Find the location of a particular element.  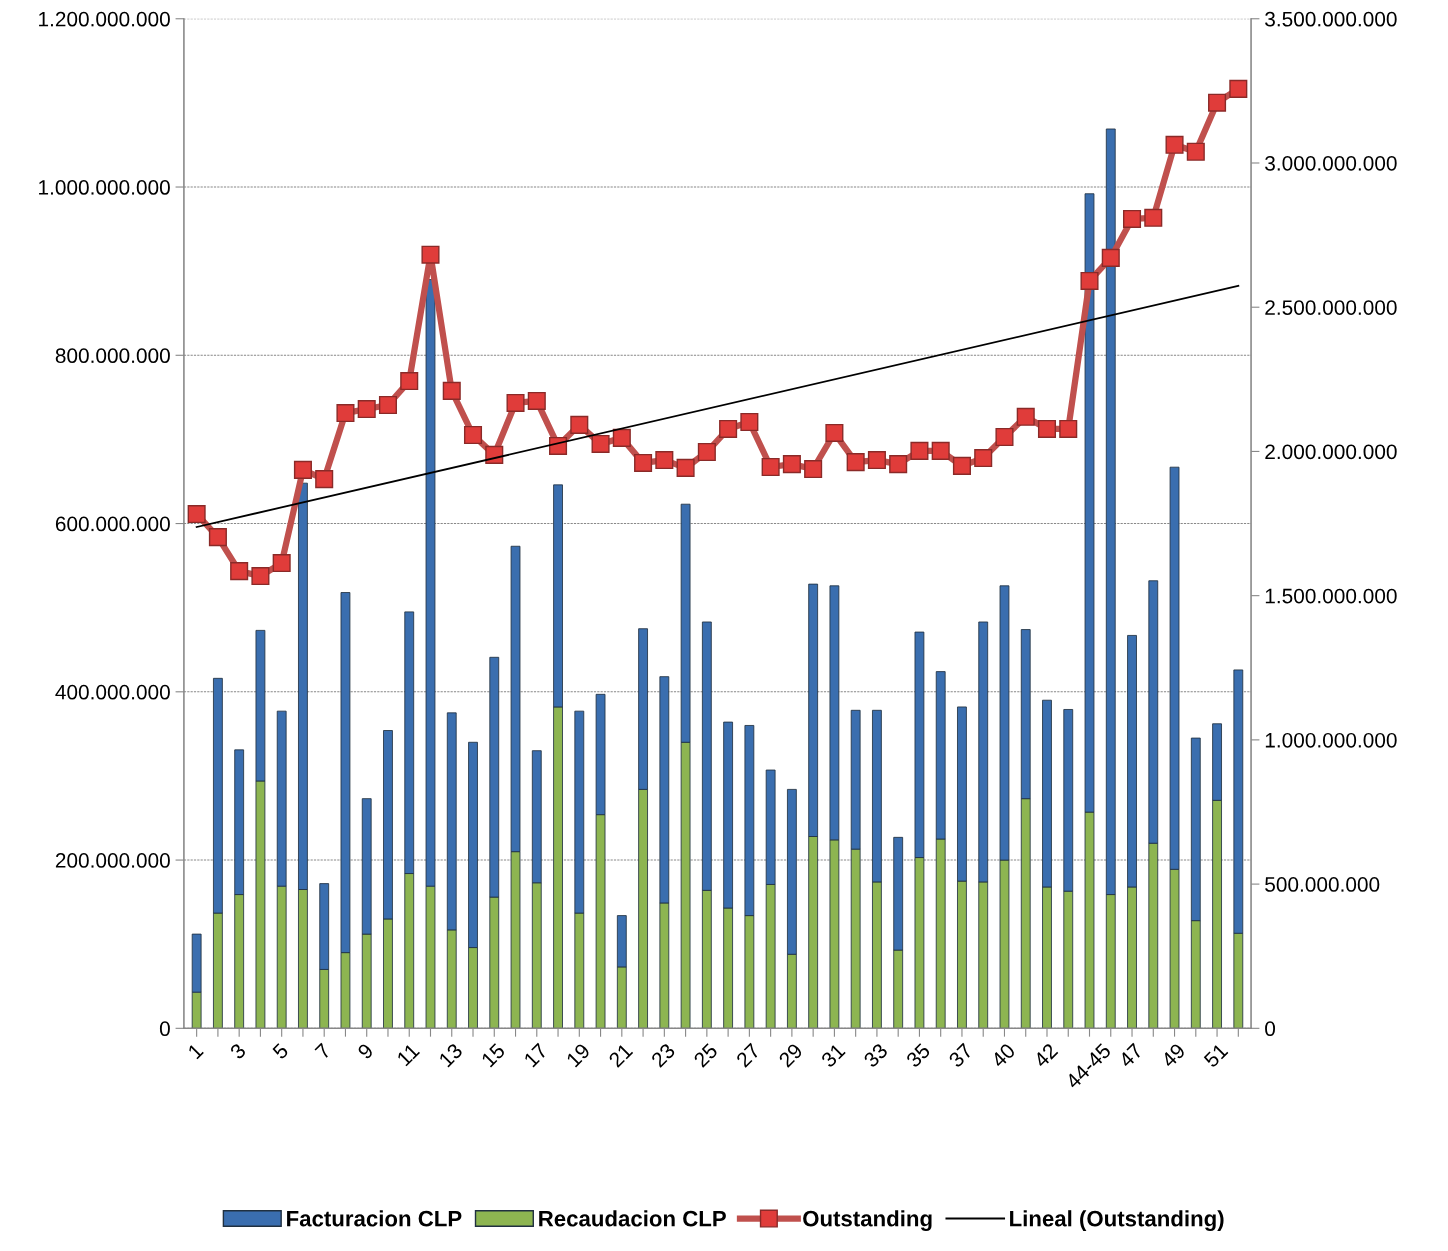

x-tick-label: 13 is located at coordinates (451, 1055).